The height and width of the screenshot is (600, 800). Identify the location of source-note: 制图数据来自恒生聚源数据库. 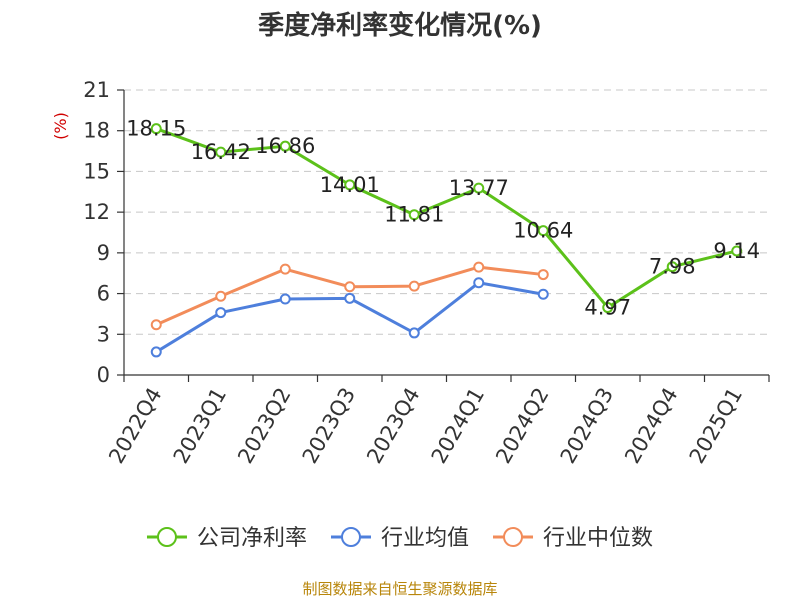
(399, 589).